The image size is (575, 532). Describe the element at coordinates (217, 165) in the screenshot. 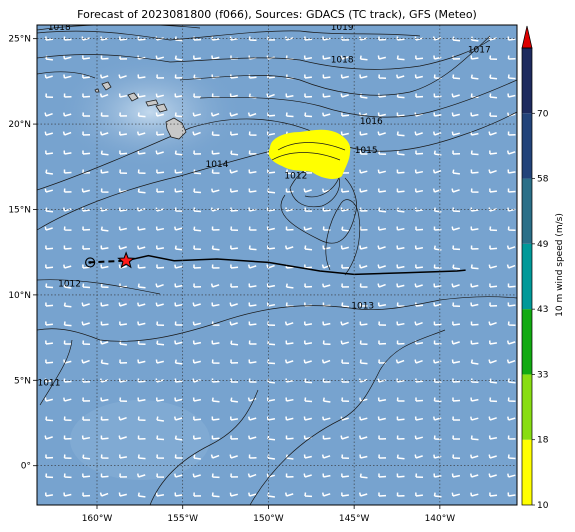

I see `isobar-label: 1014` at that location.